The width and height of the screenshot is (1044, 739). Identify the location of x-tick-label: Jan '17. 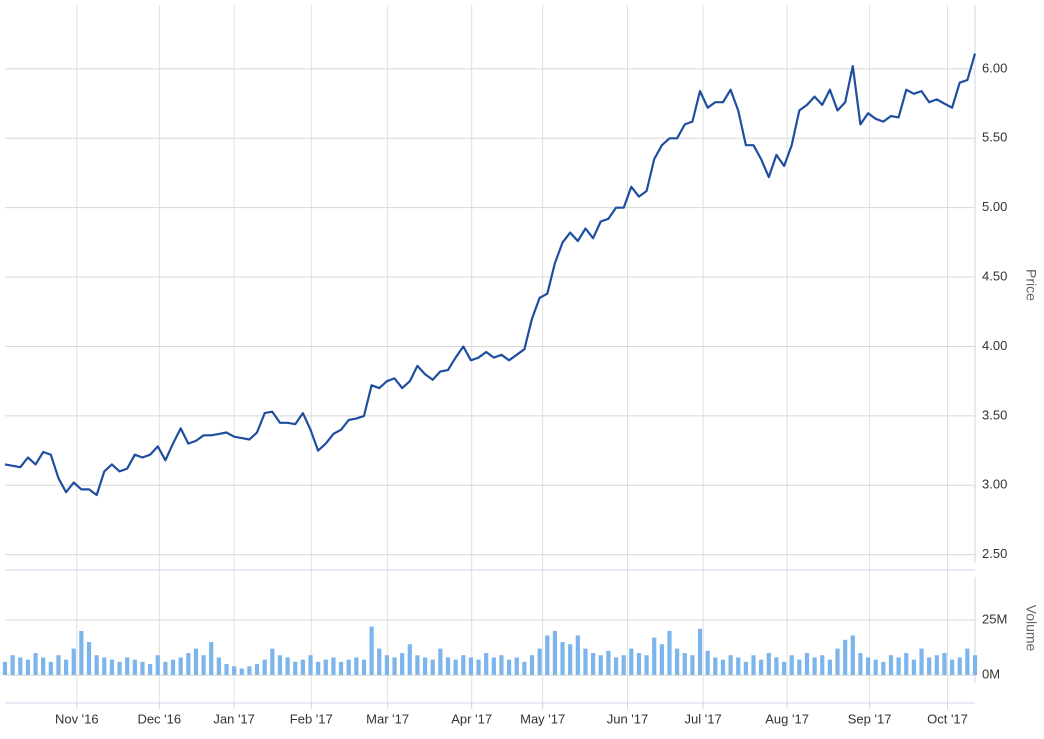
(234, 718).